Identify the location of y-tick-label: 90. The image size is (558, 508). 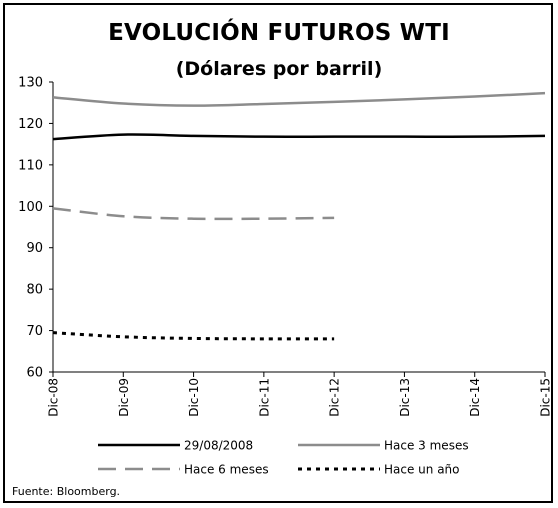
(34, 248).